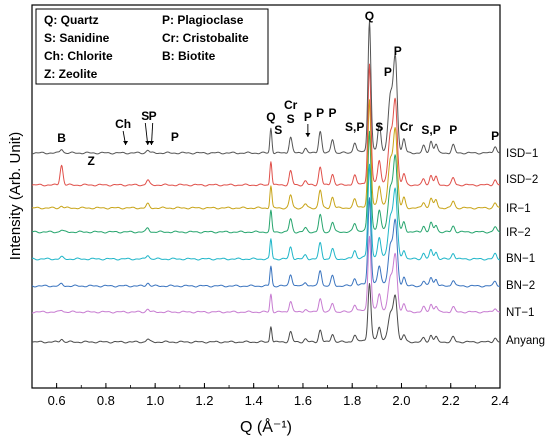 The width and height of the screenshot is (550, 442). I want to click on series-label: ISD−2, so click(522, 180).